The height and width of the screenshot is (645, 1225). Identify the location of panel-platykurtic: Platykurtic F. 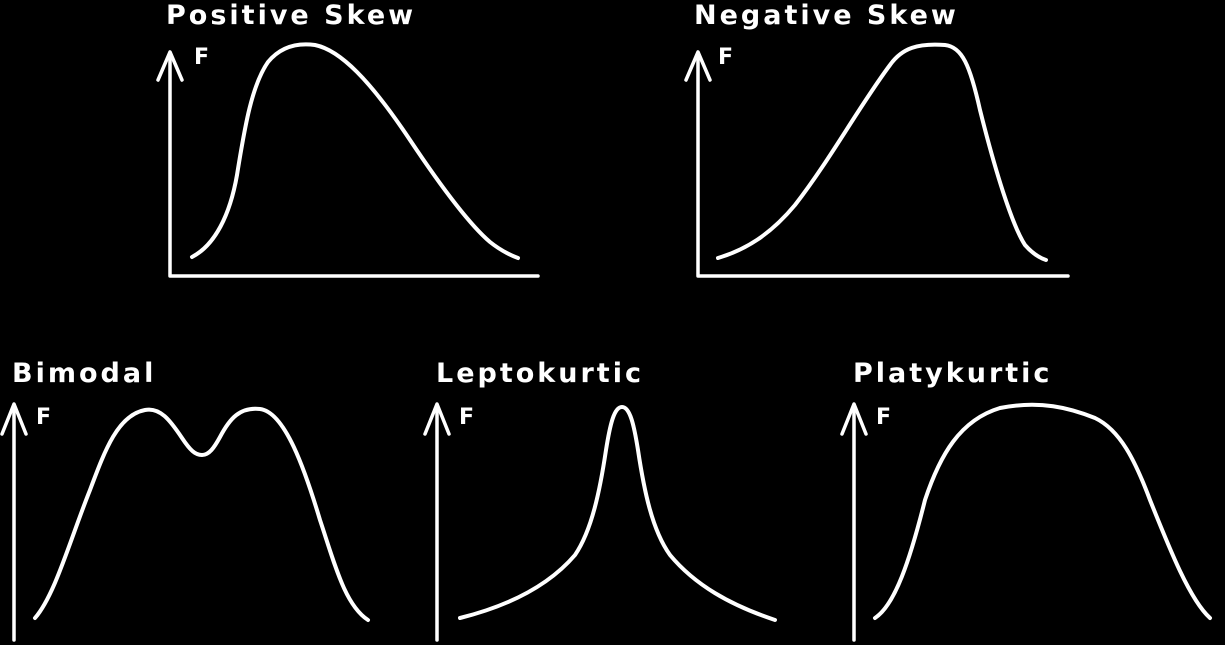
(1026, 500).